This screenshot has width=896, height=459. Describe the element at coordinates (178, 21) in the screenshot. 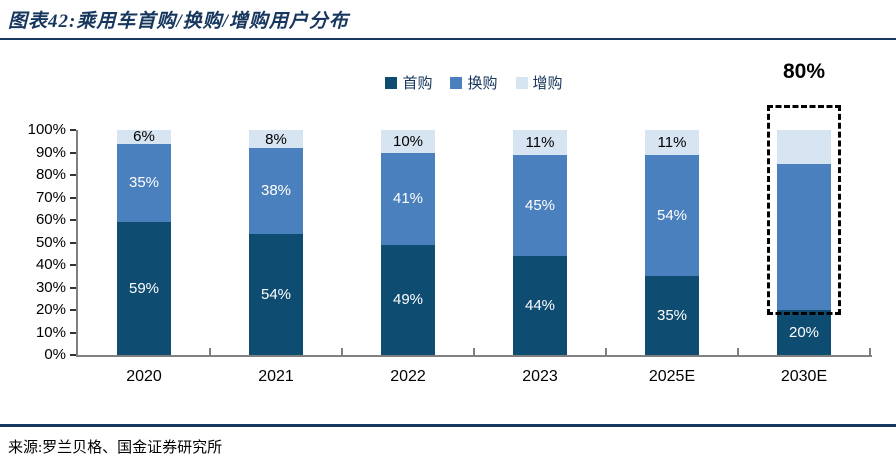

I see `chart-title: 图表42:乘用车首购/换购/增购用户分布` at that location.